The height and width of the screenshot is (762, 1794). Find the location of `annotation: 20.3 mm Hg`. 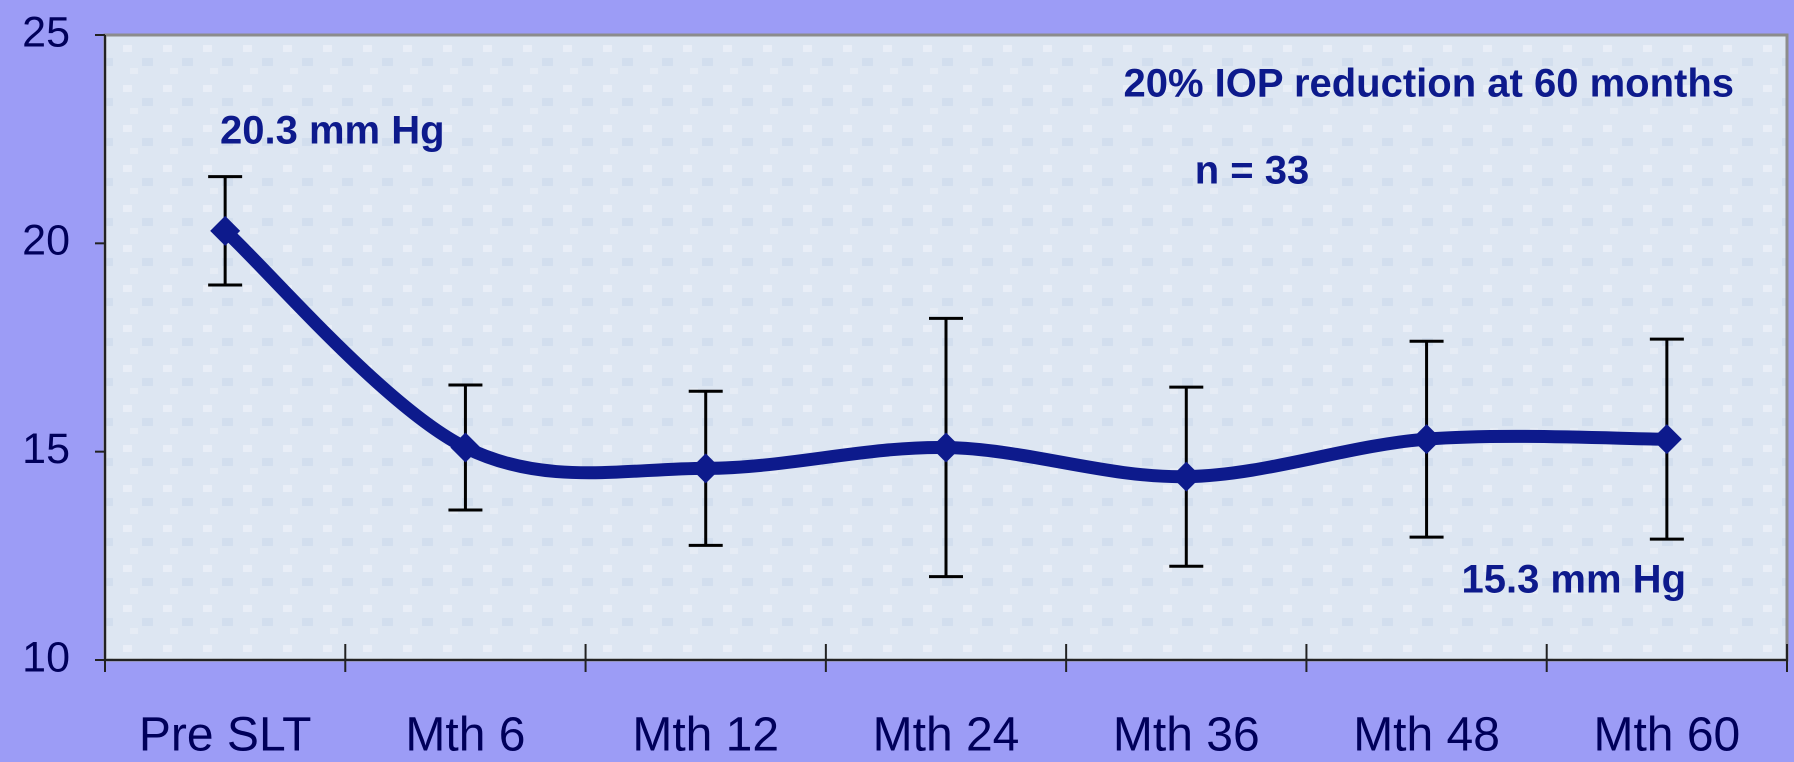

annotation: 20.3 mm Hg is located at coordinates (332, 131).